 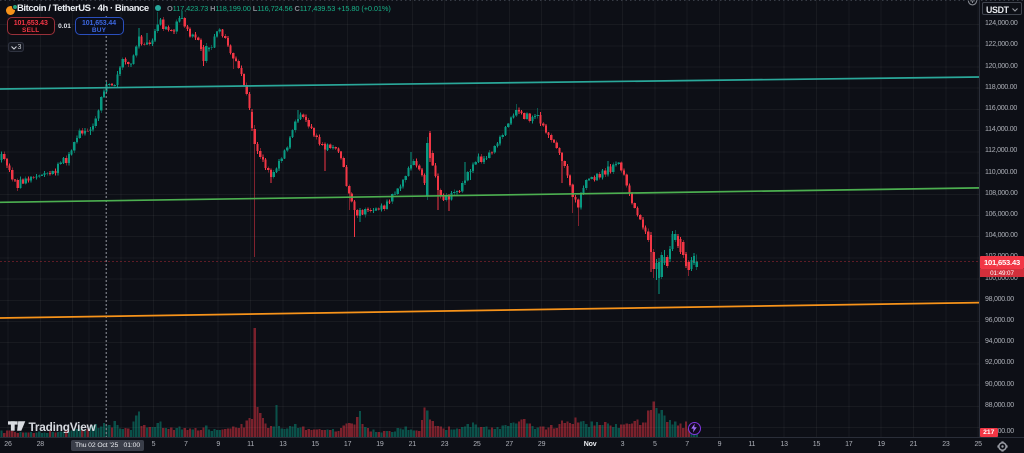 What do you see at coordinates (63, 427) in the screenshot?
I see `svg-text: TradingView` at bounding box center [63, 427].